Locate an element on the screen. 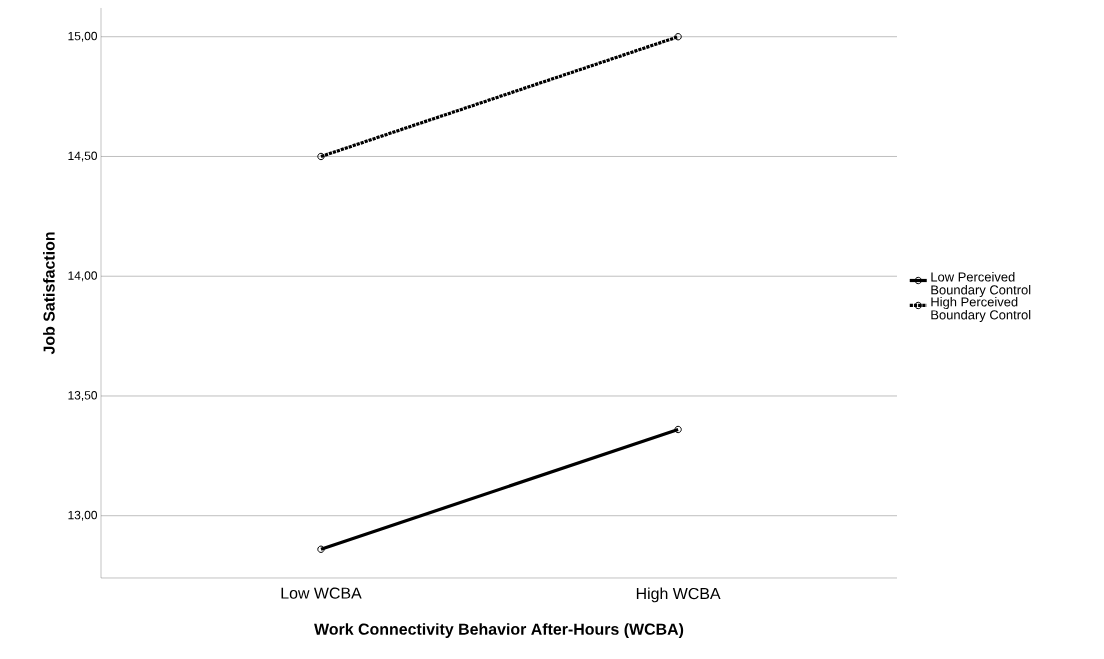  y-tick-label: 13,50 is located at coordinates (83, 396).